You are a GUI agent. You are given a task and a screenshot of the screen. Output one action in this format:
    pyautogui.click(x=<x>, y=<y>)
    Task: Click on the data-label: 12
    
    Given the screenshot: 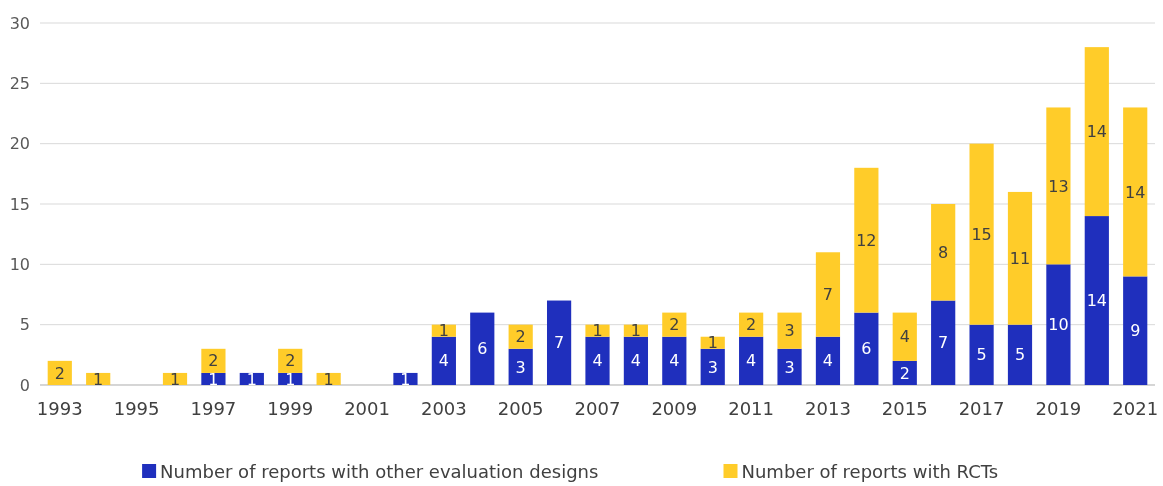 What is the action you would take?
    pyautogui.click(x=866, y=240)
    